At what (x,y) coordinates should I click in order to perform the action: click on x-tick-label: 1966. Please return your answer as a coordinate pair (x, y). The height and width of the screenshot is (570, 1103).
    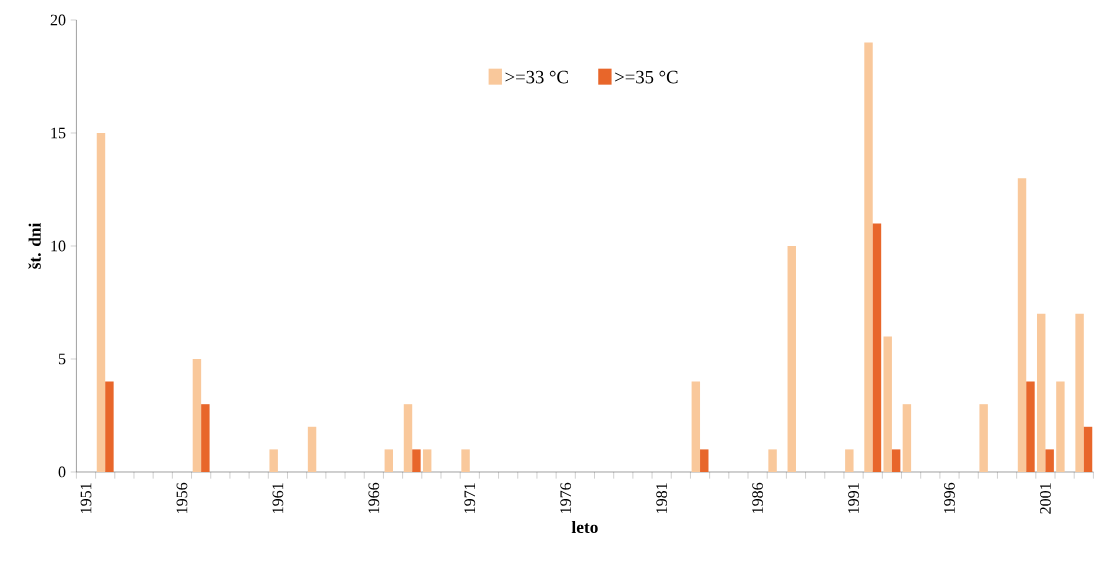
    Looking at the image, I should click on (374, 497).